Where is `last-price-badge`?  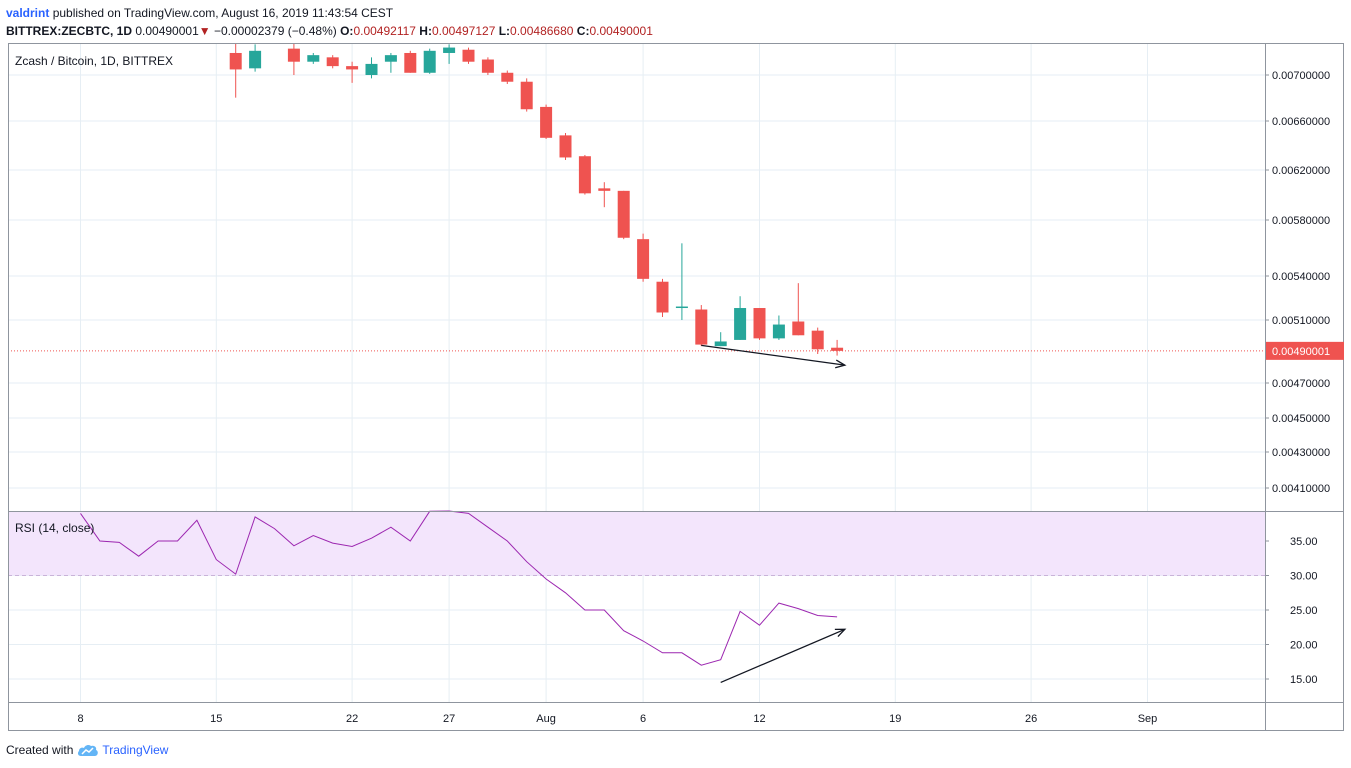
last-price-badge is located at coordinates (1305, 350).